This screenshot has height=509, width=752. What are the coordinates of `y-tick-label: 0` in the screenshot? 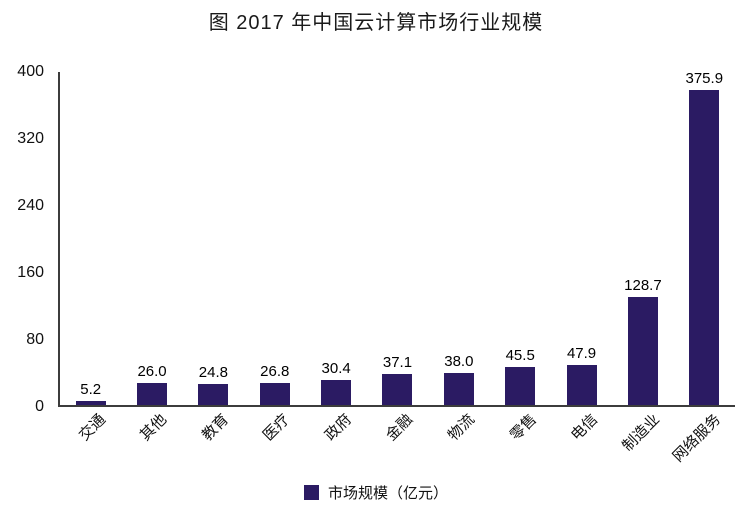 It's located at (39, 406).